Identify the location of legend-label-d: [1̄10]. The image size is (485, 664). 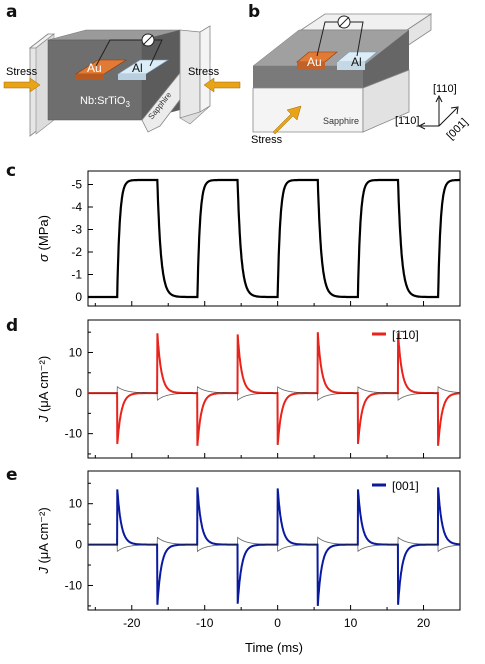
(405, 335).